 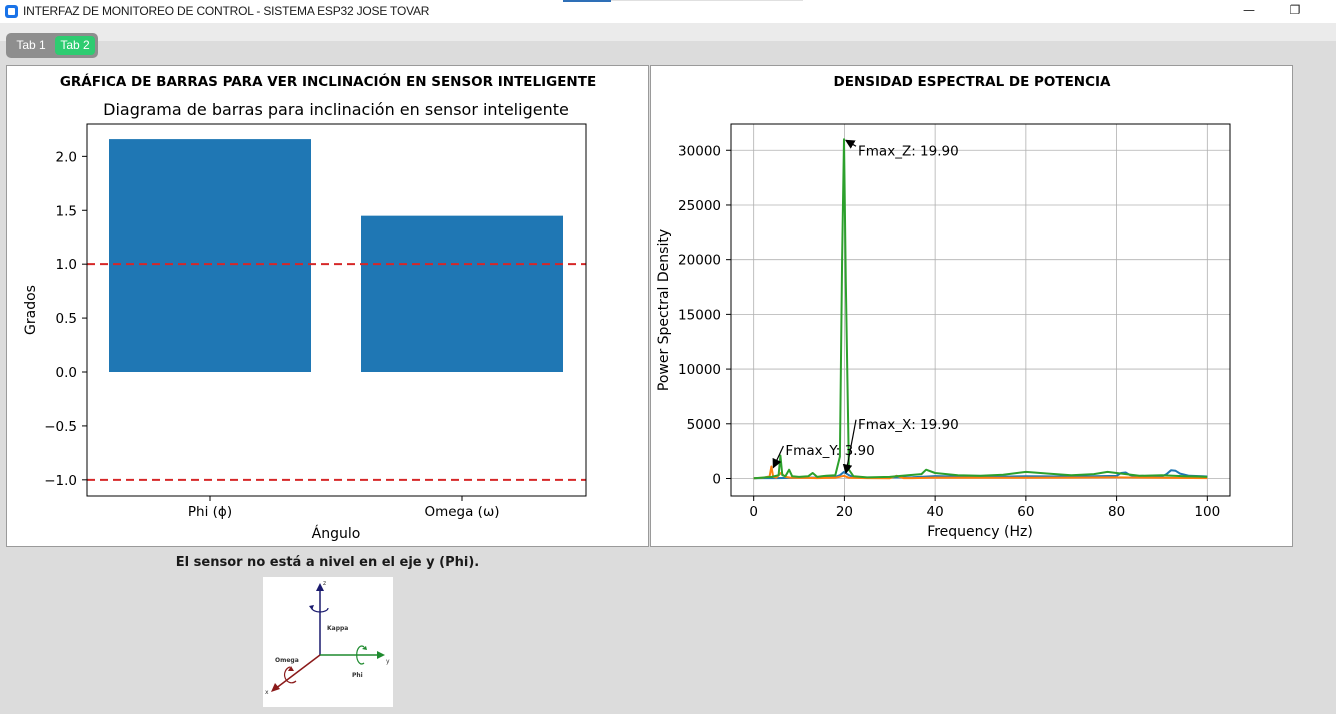 What do you see at coordinates (699, 206) in the screenshot?
I see `y-tick-label: 25000` at bounding box center [699, 206].